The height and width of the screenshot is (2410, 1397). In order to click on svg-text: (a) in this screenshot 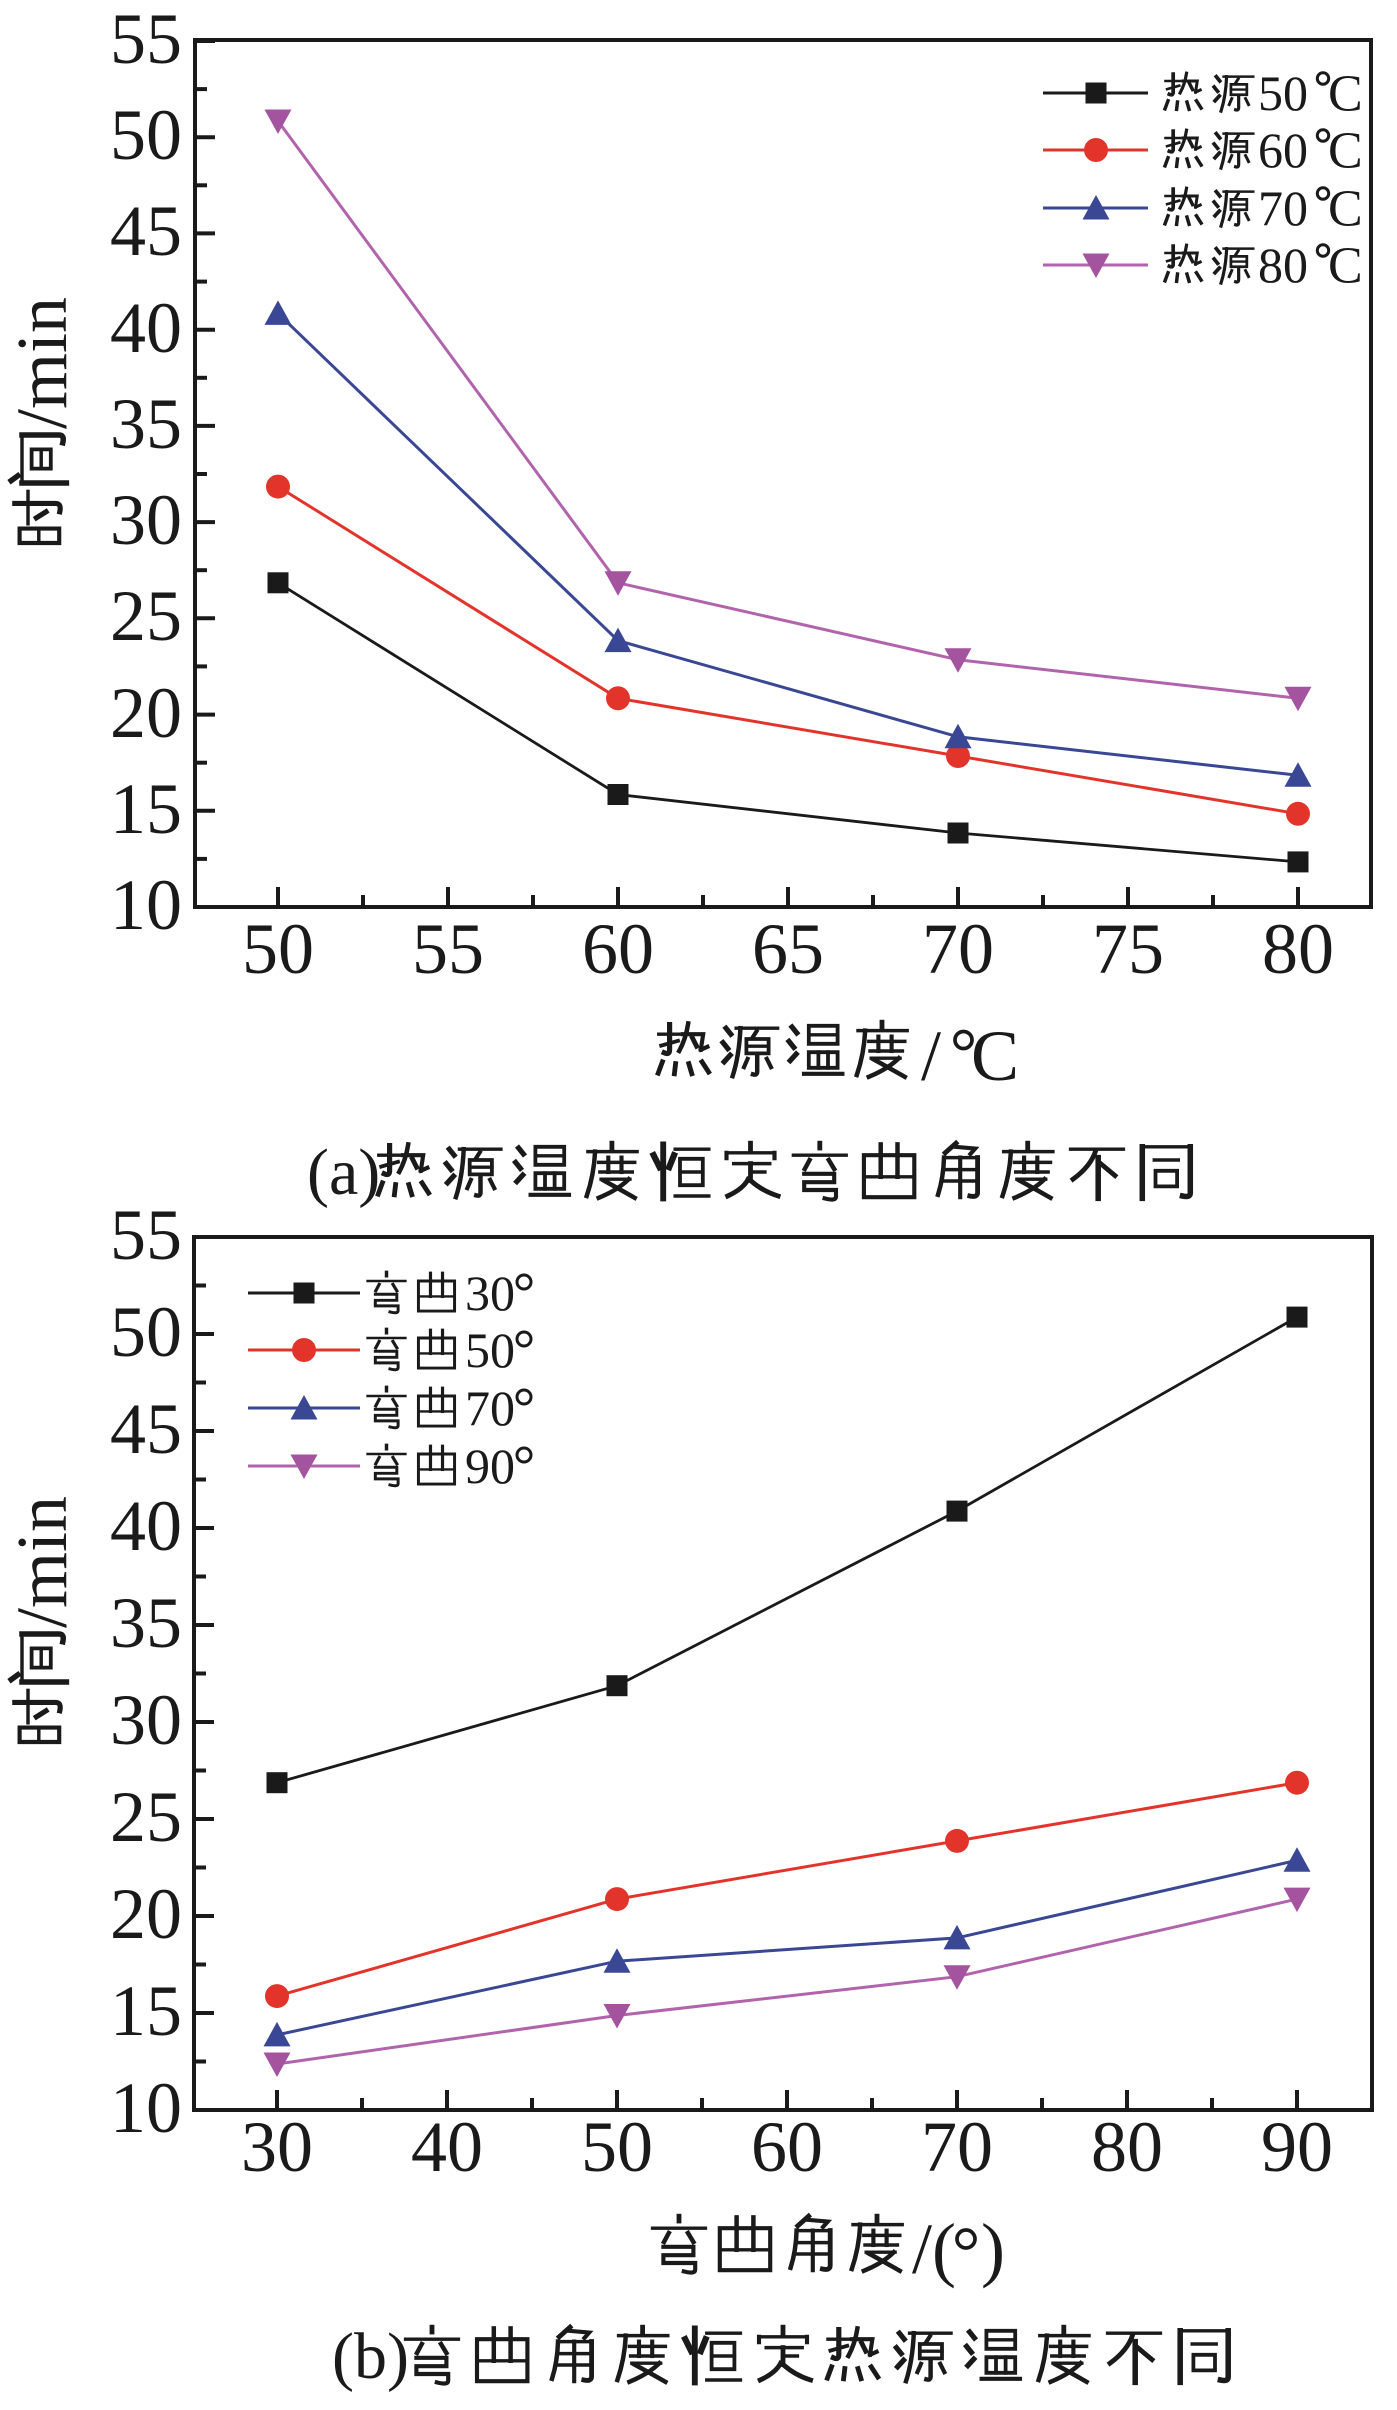, I will do `click(343, 1172)`.